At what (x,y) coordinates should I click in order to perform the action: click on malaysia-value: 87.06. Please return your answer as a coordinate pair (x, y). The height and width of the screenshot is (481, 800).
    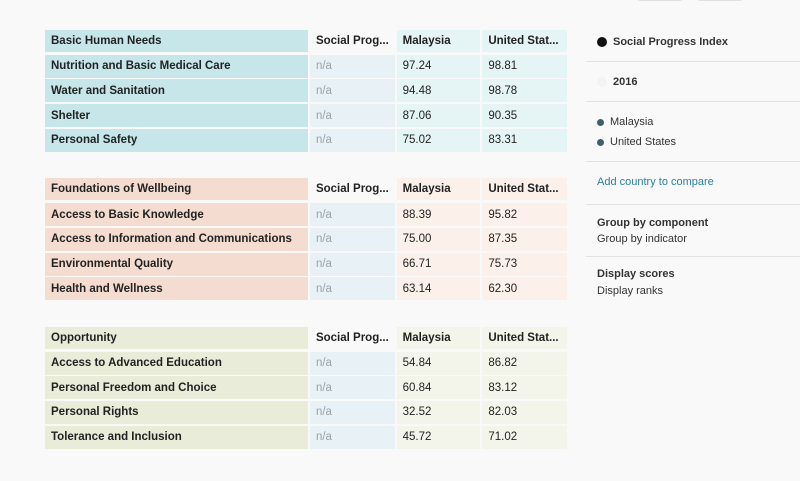
    Looking at the image, I should click on (438, 116).